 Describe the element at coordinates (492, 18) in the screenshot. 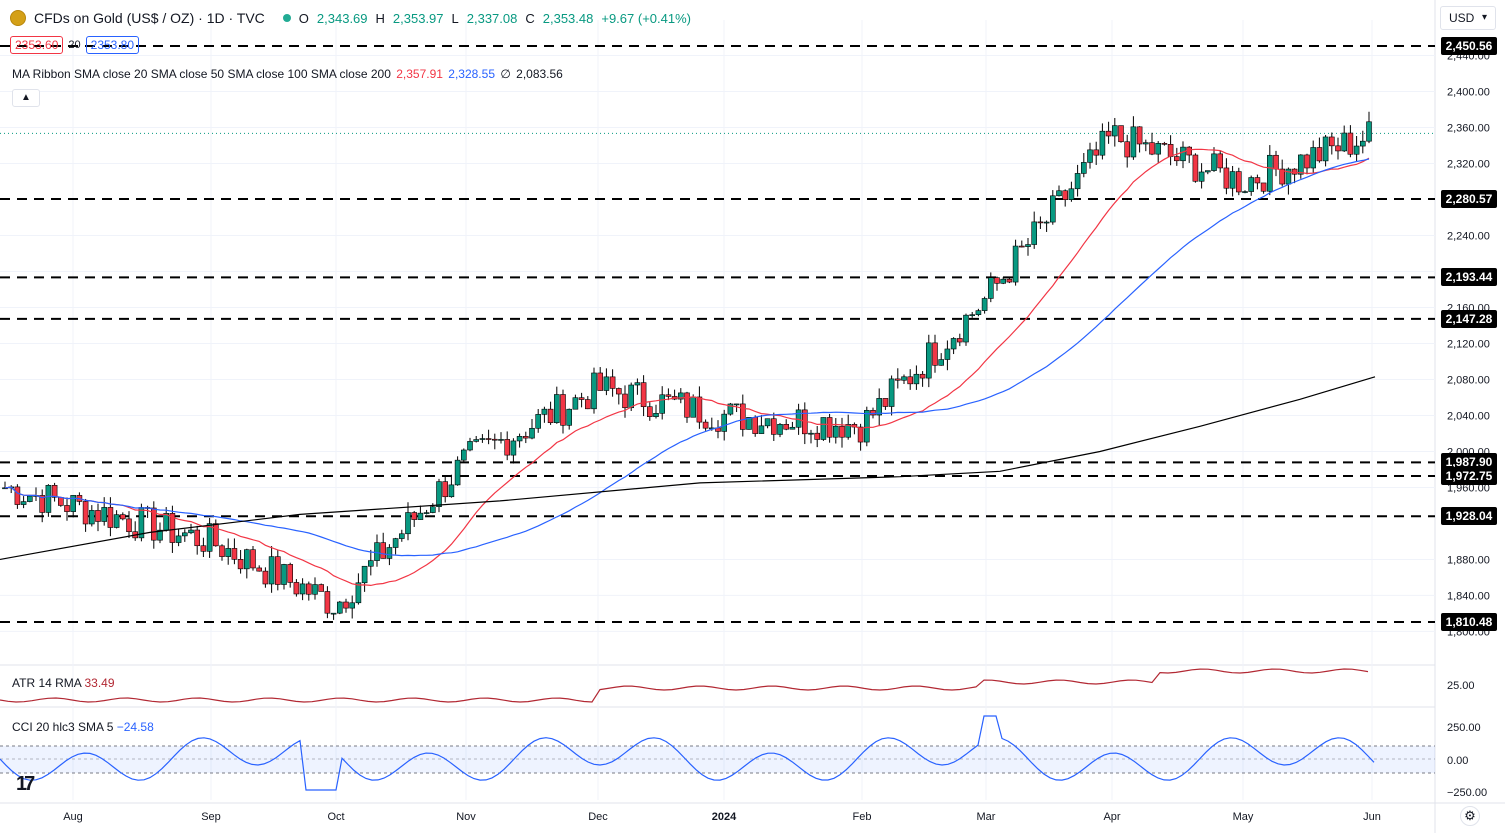

I see `low-value: 2,337.08` at that location.